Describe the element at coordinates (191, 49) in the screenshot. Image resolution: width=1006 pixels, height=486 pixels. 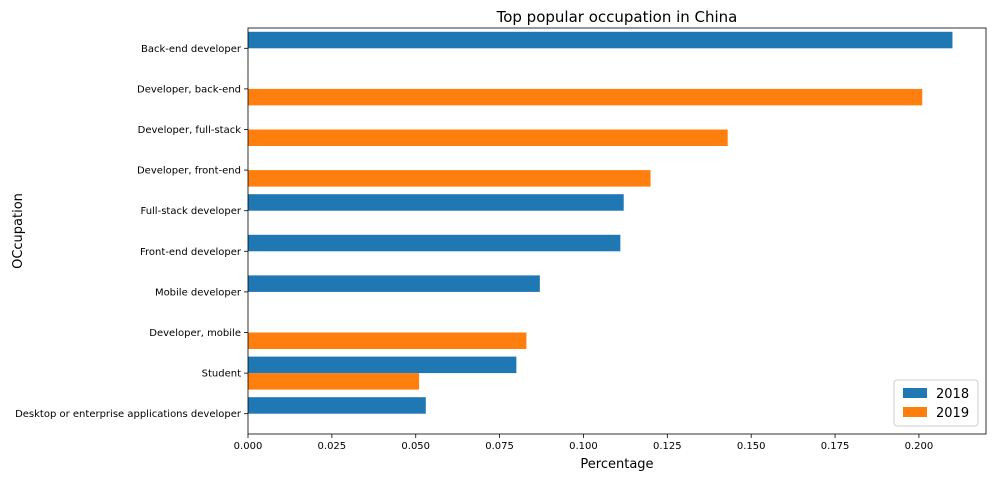
I see `y-category-label: Back-end developer` at that location.